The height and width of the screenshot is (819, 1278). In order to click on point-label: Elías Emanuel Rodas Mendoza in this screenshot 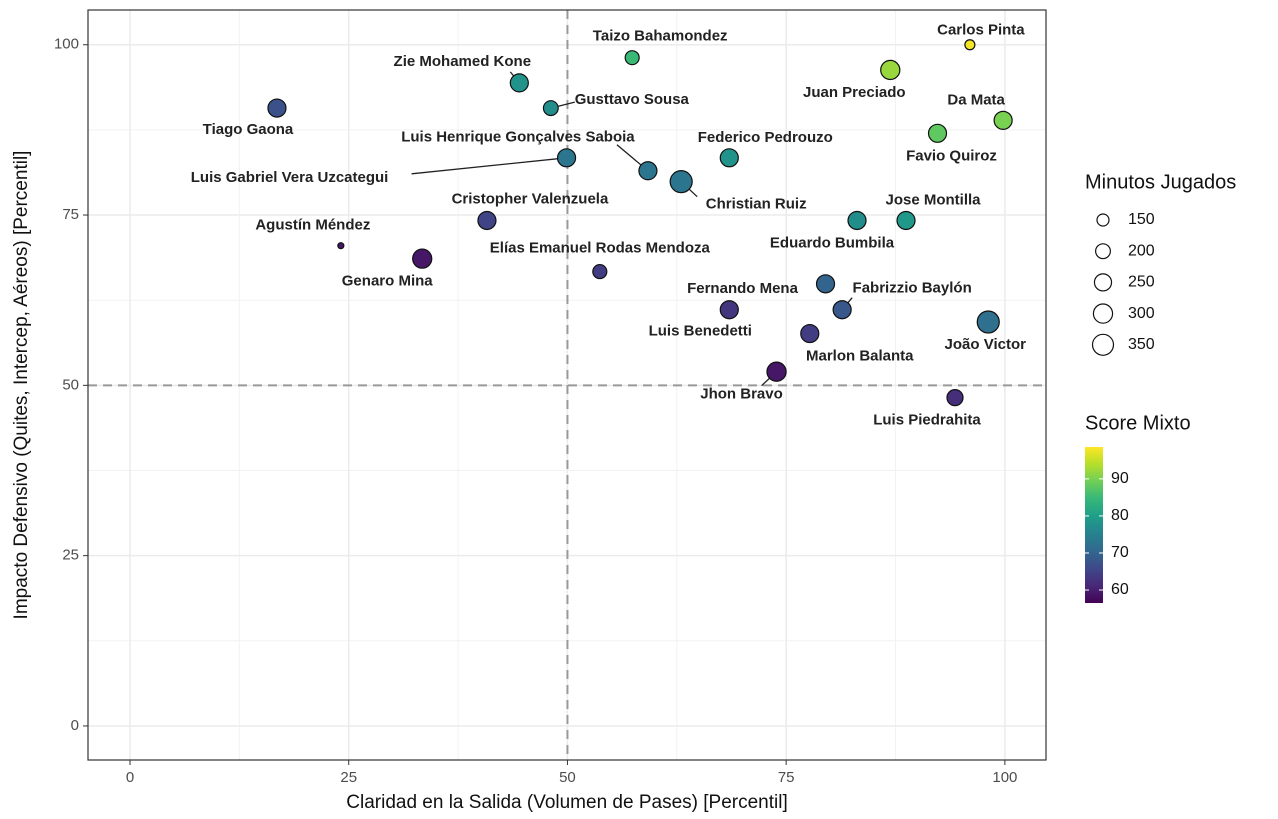, I will do `click(600, 248)`.